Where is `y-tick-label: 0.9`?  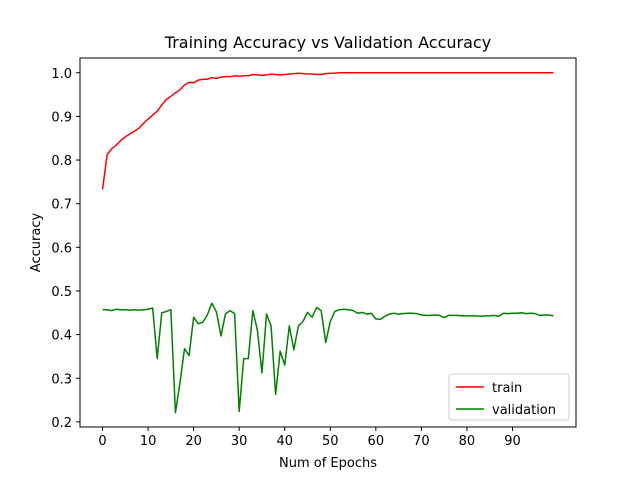 y-tick-label: 0.9 is located at coordinates (61, 117).